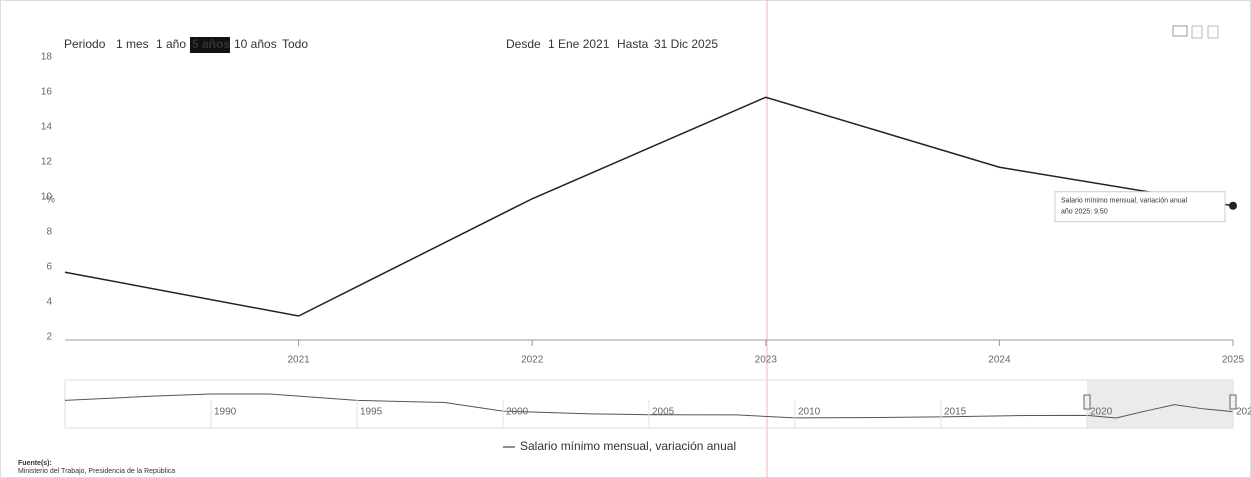 Image resolution: width=1251 pixels, height=478 pixels. Describe the element at coordinates (809, 412) in the screenshot. I see `navigator-tick-label: 2010` at that location.